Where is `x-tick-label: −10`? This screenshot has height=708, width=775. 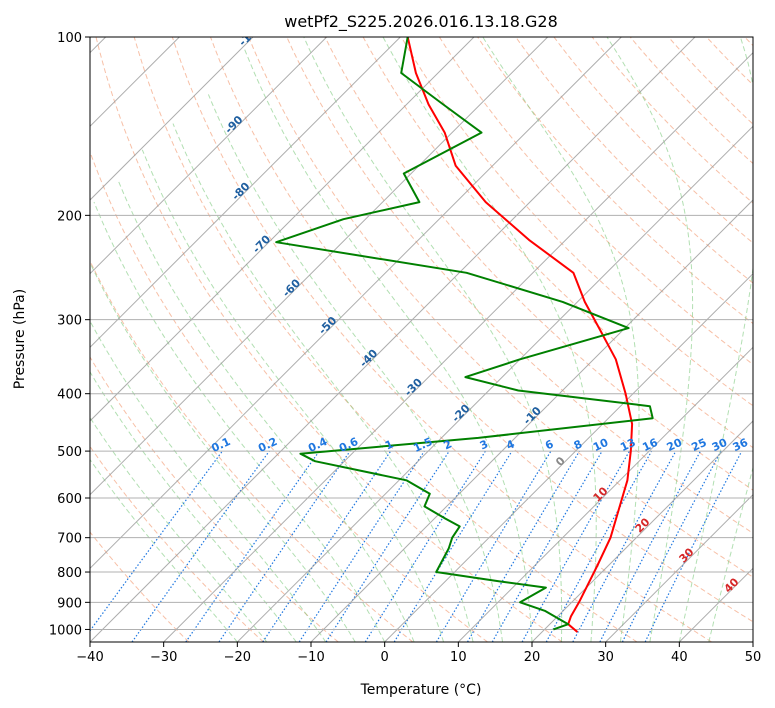
x-tick-label: −10 is located at coordinates (310, 657).